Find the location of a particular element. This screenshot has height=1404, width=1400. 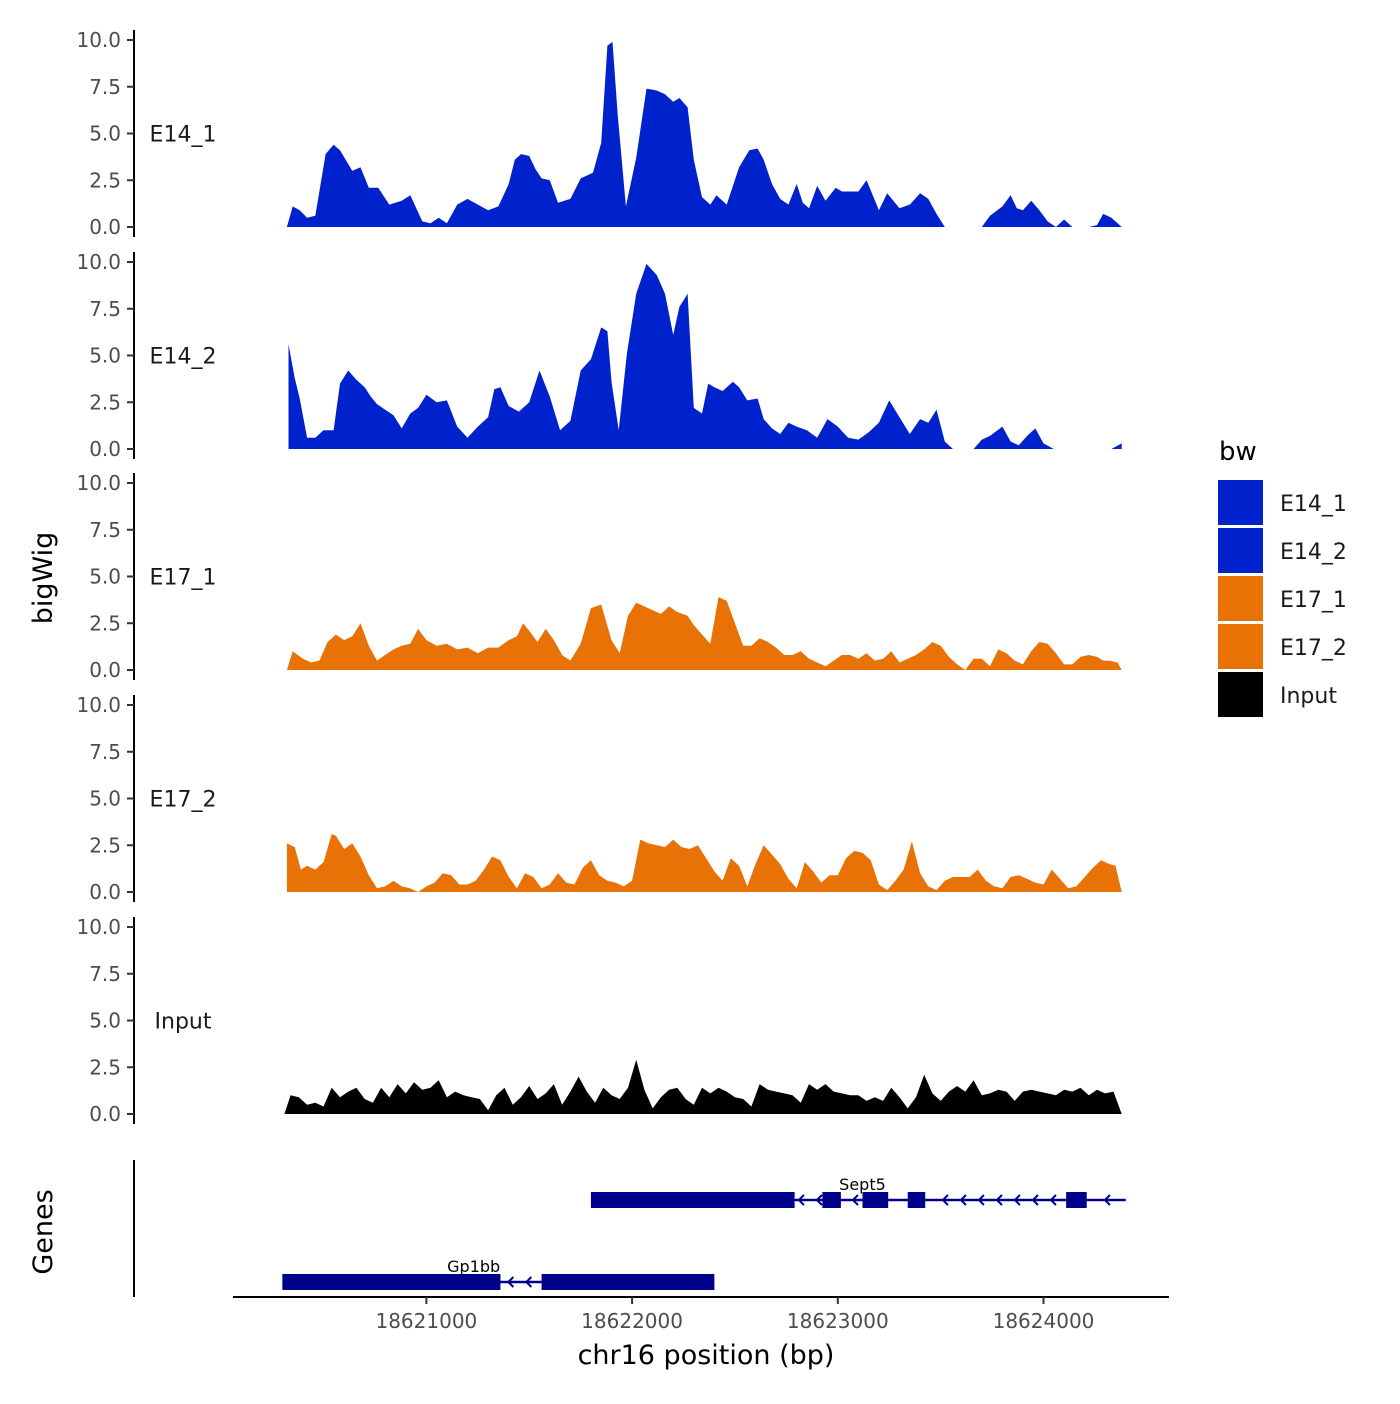

legend-label-e14-2: E14_2 is located at coordinates (1313, 552).